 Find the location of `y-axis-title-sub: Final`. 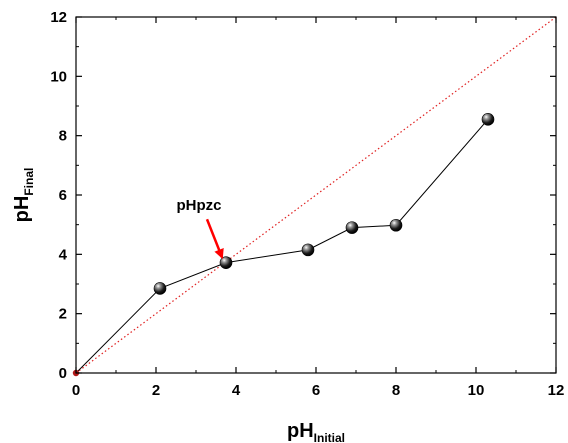

y-axis-title-sub: Final is located at coordinates (29, 182).